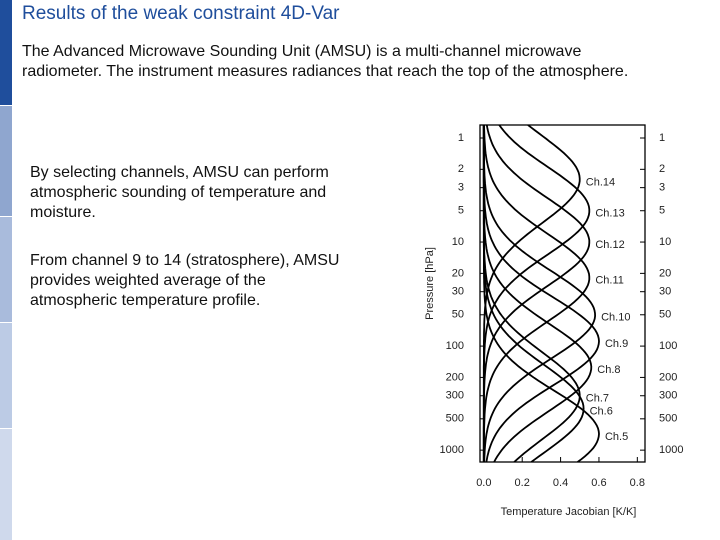 The image size is (720, 540). What do you see at coordinates (560, 483) in the screenshot?
I see `x-tick-label: 0.4` at bounding box center [560, 483].